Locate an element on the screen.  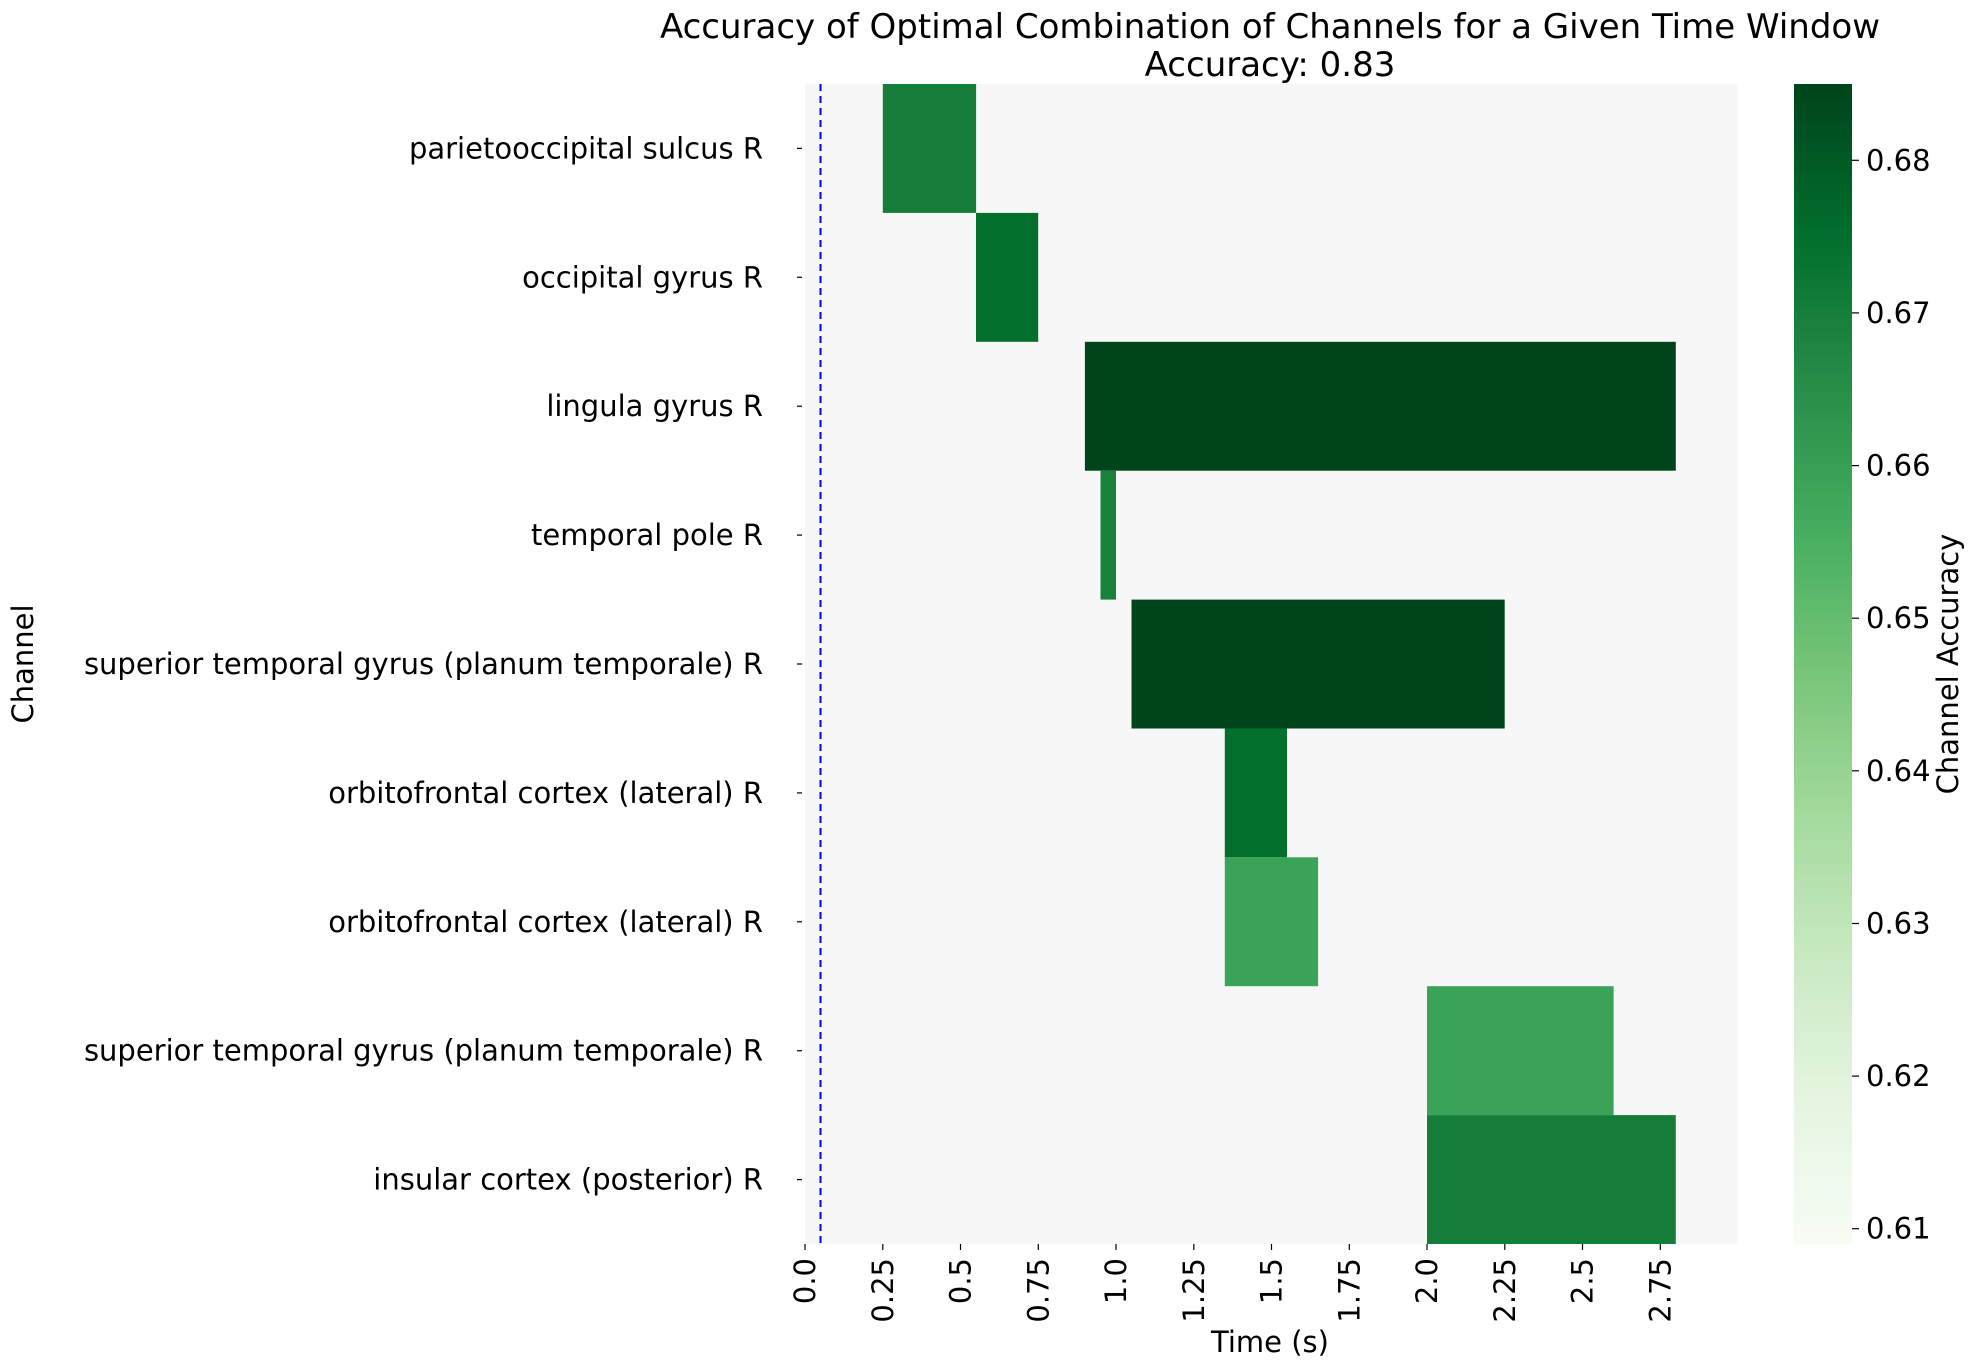
x-tick-label: 2.5 is located at coordinates (1583, 1281).